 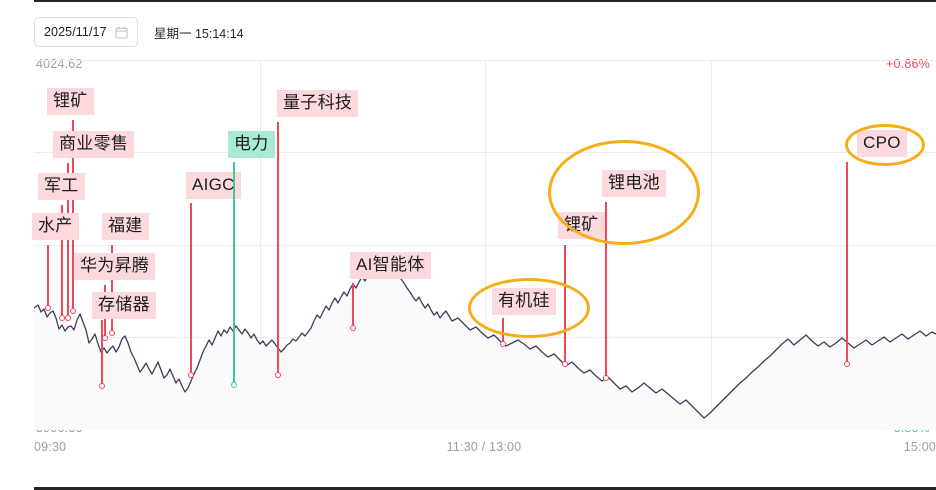 What do you see at coordinates (919, 447) in the screenshot?
I see `time-tick-close: 15:00` at bounding box center [919, 447].